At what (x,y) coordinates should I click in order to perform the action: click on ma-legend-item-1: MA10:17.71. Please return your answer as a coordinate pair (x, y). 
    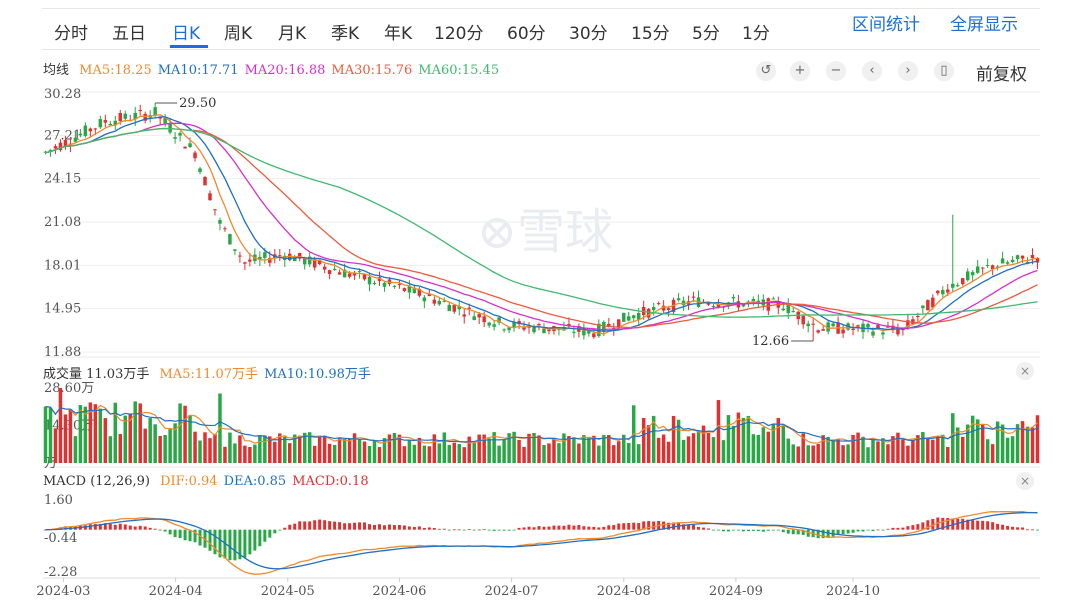
    Looking at the image, I should click on (198, 70).